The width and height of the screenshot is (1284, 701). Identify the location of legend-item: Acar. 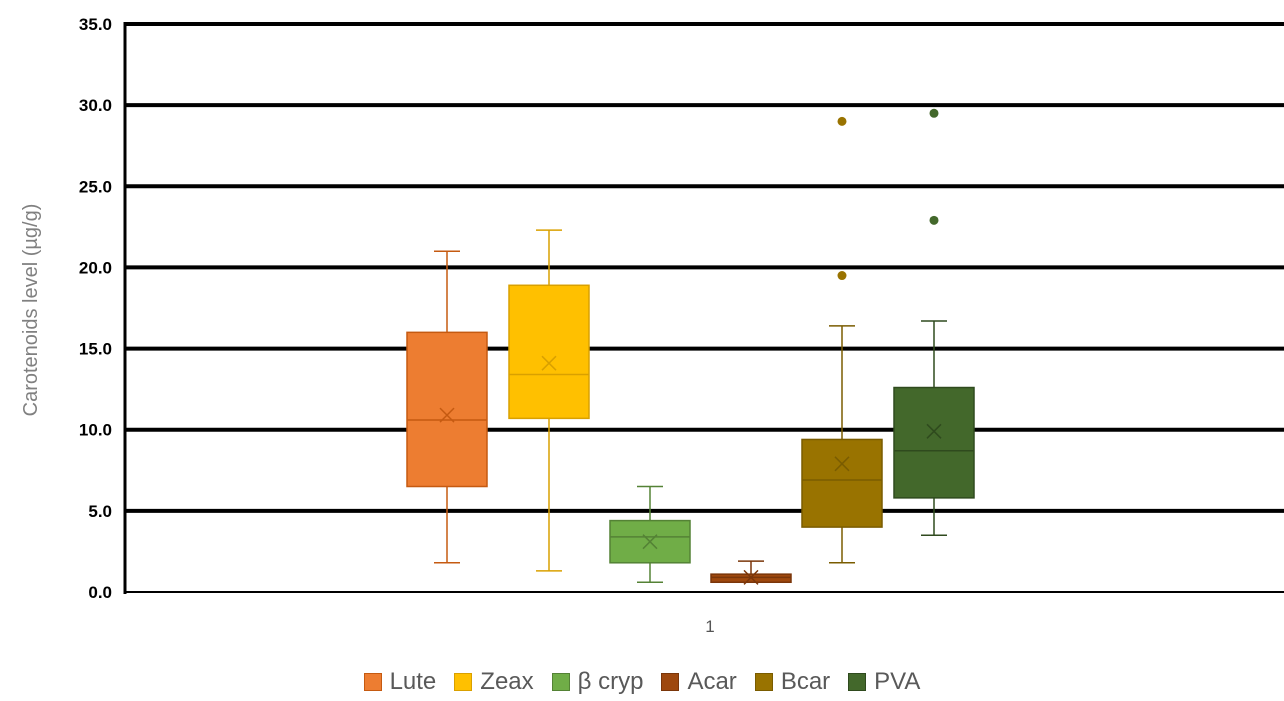
(699, 682).